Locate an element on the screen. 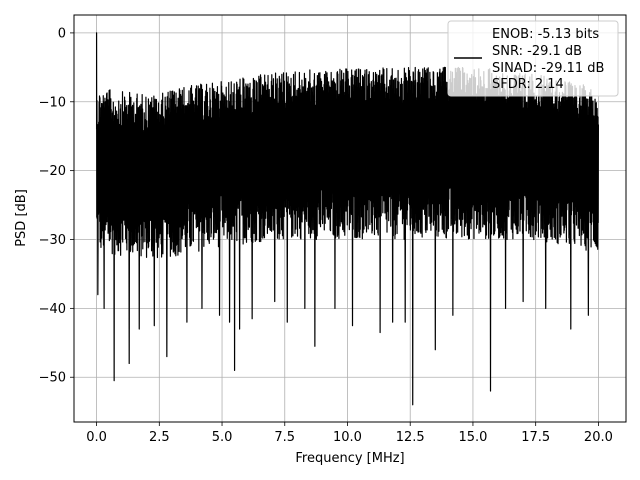 The image size is (640, 480). x-tick-label: 7.5 is located at coordinates (284, 437).